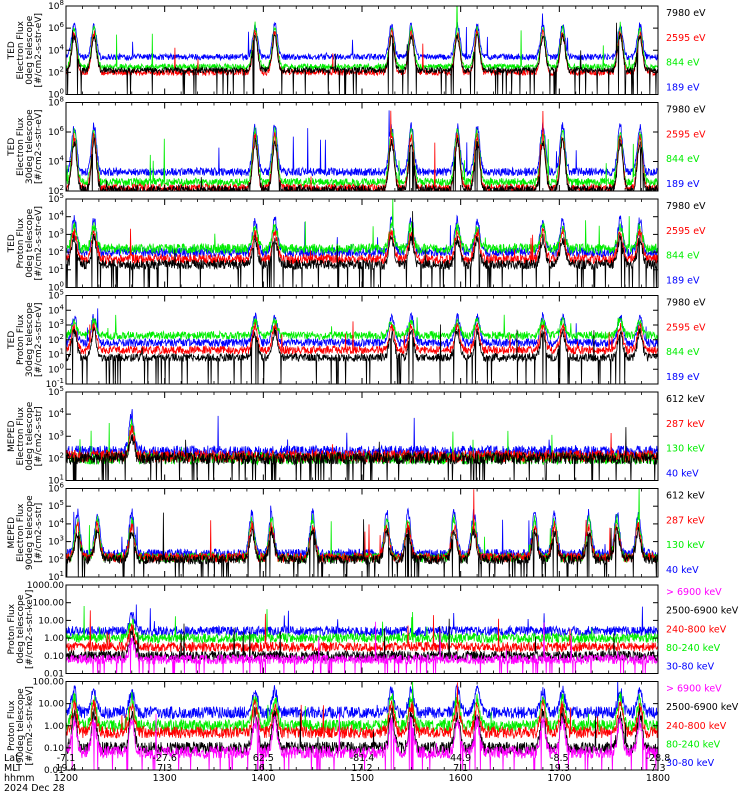 The height and width of the screenshot is (800, 750). I want to click on footer-cell-0-0: -7.1, so click(66, 758).